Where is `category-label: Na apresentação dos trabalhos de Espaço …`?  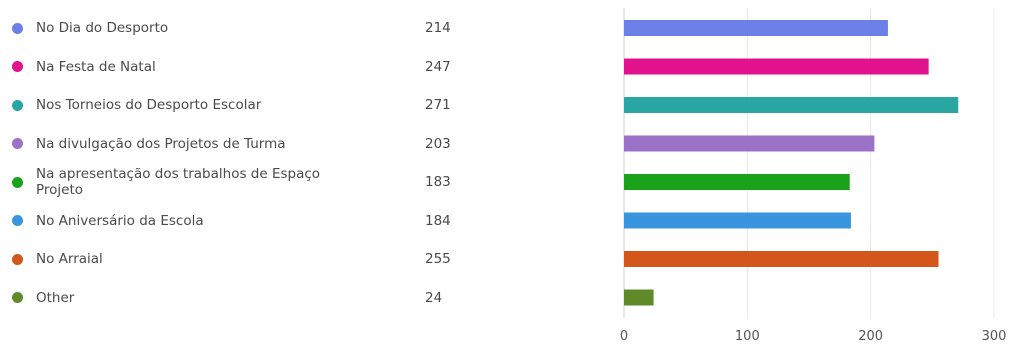 category-label: Na apresentação dos trabalhos de Espaço … is located at coordinates (178, 182).